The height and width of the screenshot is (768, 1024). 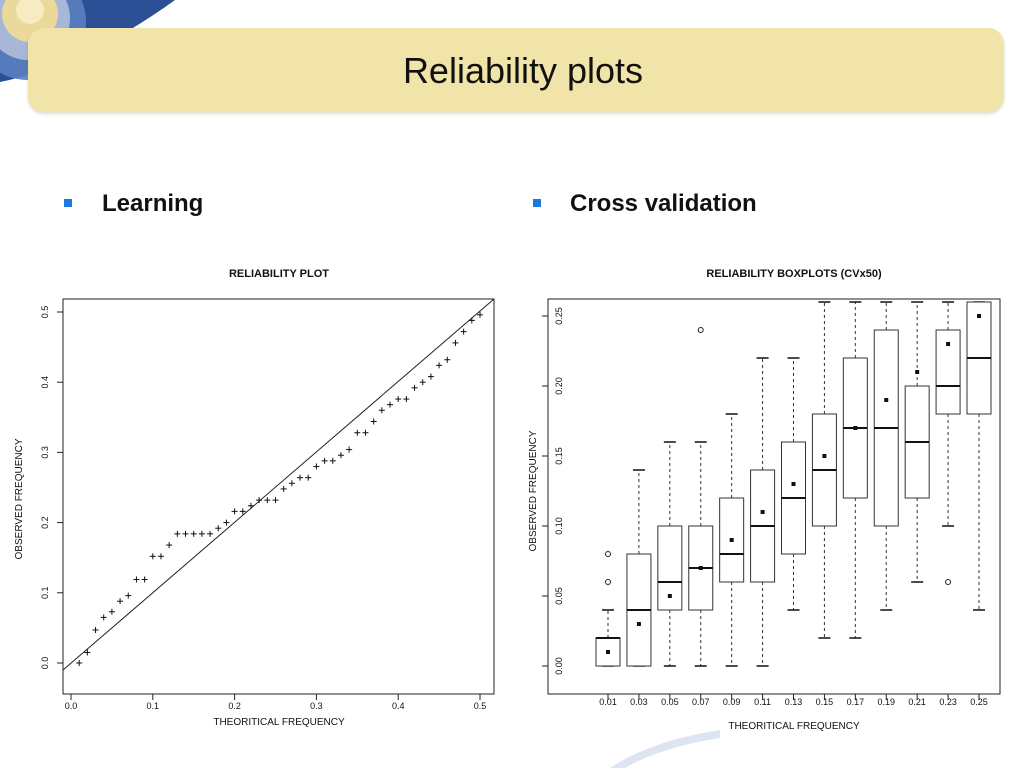 What do you see at coordinates (316, 706) in the screenshot?
I see `x-tick-label: 0.3` at bounding box center [316, 706].